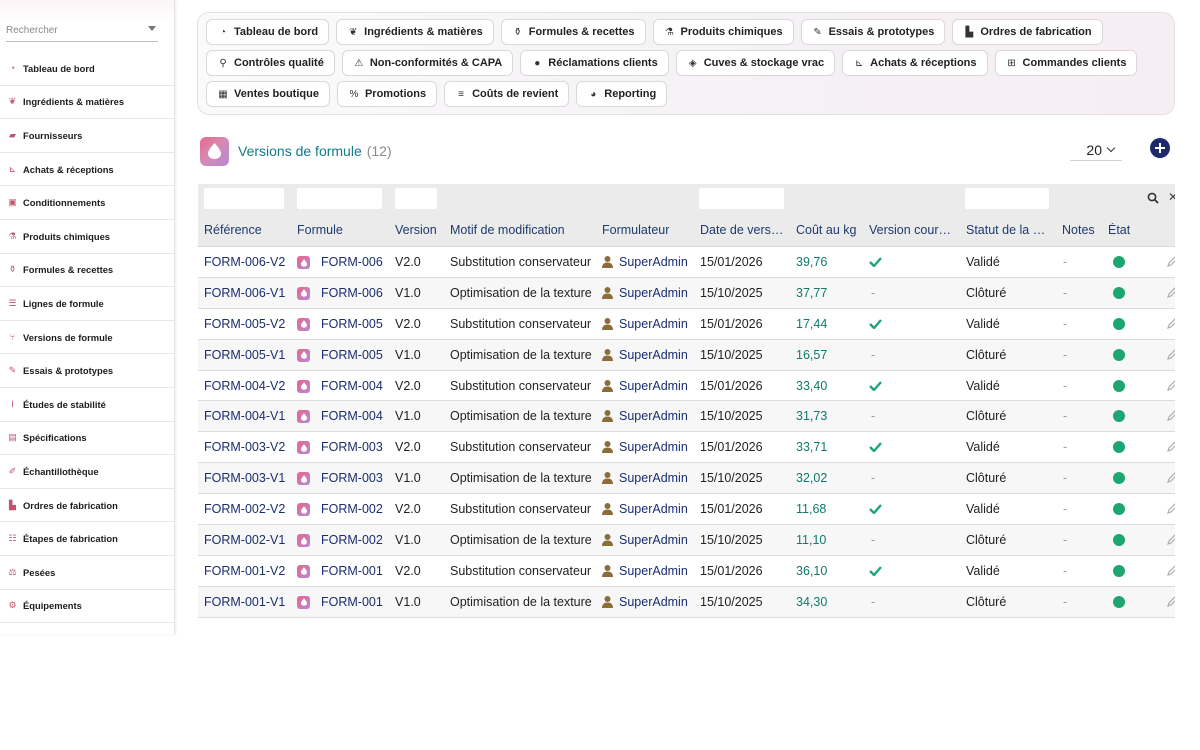  Describe the element at coordinates (1171, 197) in the screenshot. I see `close-icon: ✕` at that location.